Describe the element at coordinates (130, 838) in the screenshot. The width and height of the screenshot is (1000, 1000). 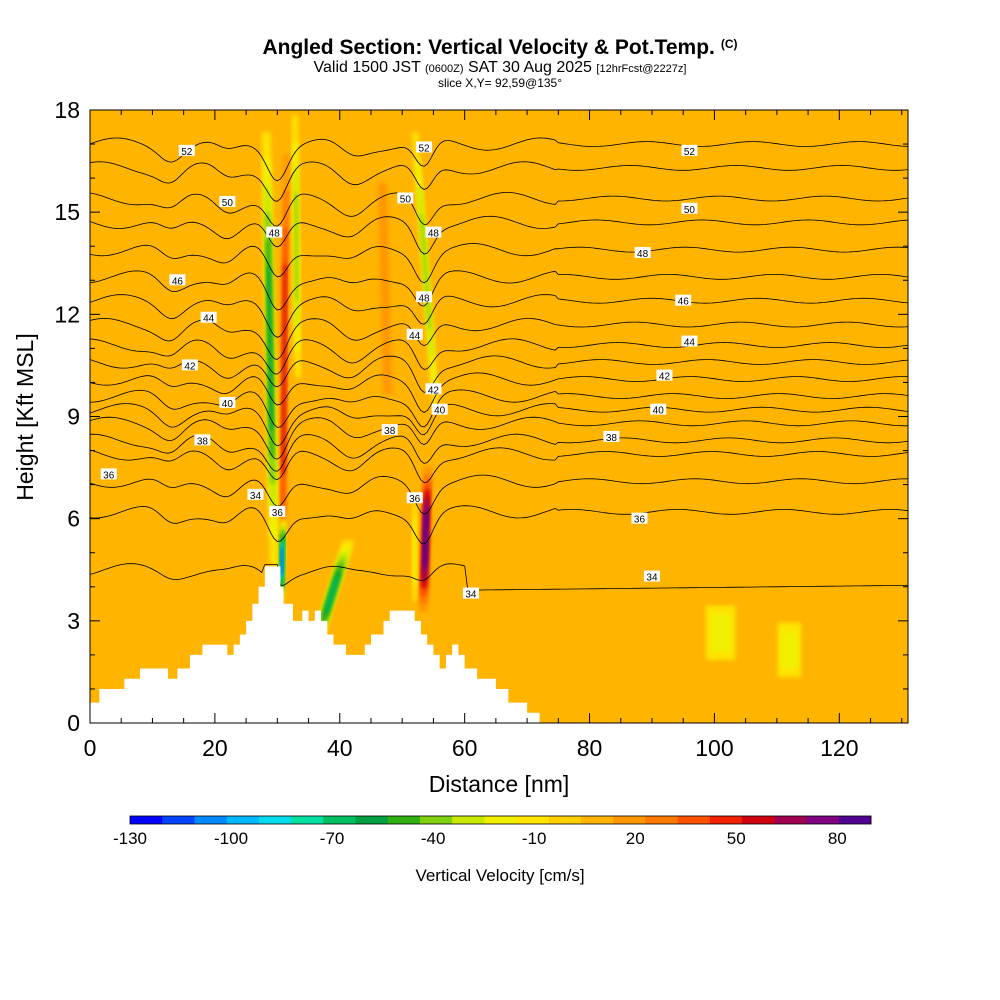
I see `colorbar-tick-label: -130` at that location.